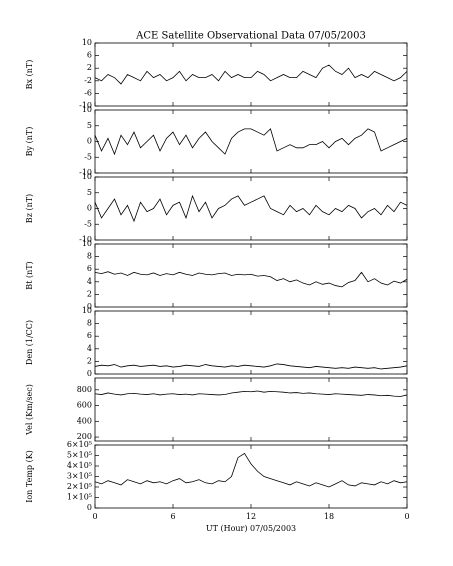  What do you see at coordinates (84, 420) in the screenshot?
I see `y-tick-label: 400` at bounding box center [84, 420].